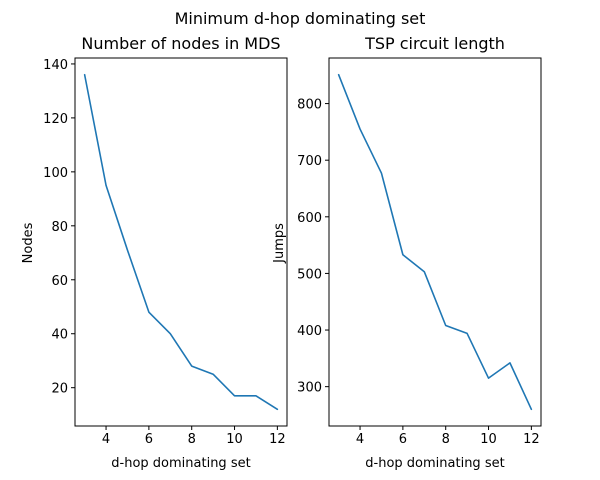 This screenshot has width=600, height=480. What do you see at coordinates (149, 439) in the screenshot?
I see `x-tick-label-mds-nodes-1: 6` at bounding box center [149, 439].